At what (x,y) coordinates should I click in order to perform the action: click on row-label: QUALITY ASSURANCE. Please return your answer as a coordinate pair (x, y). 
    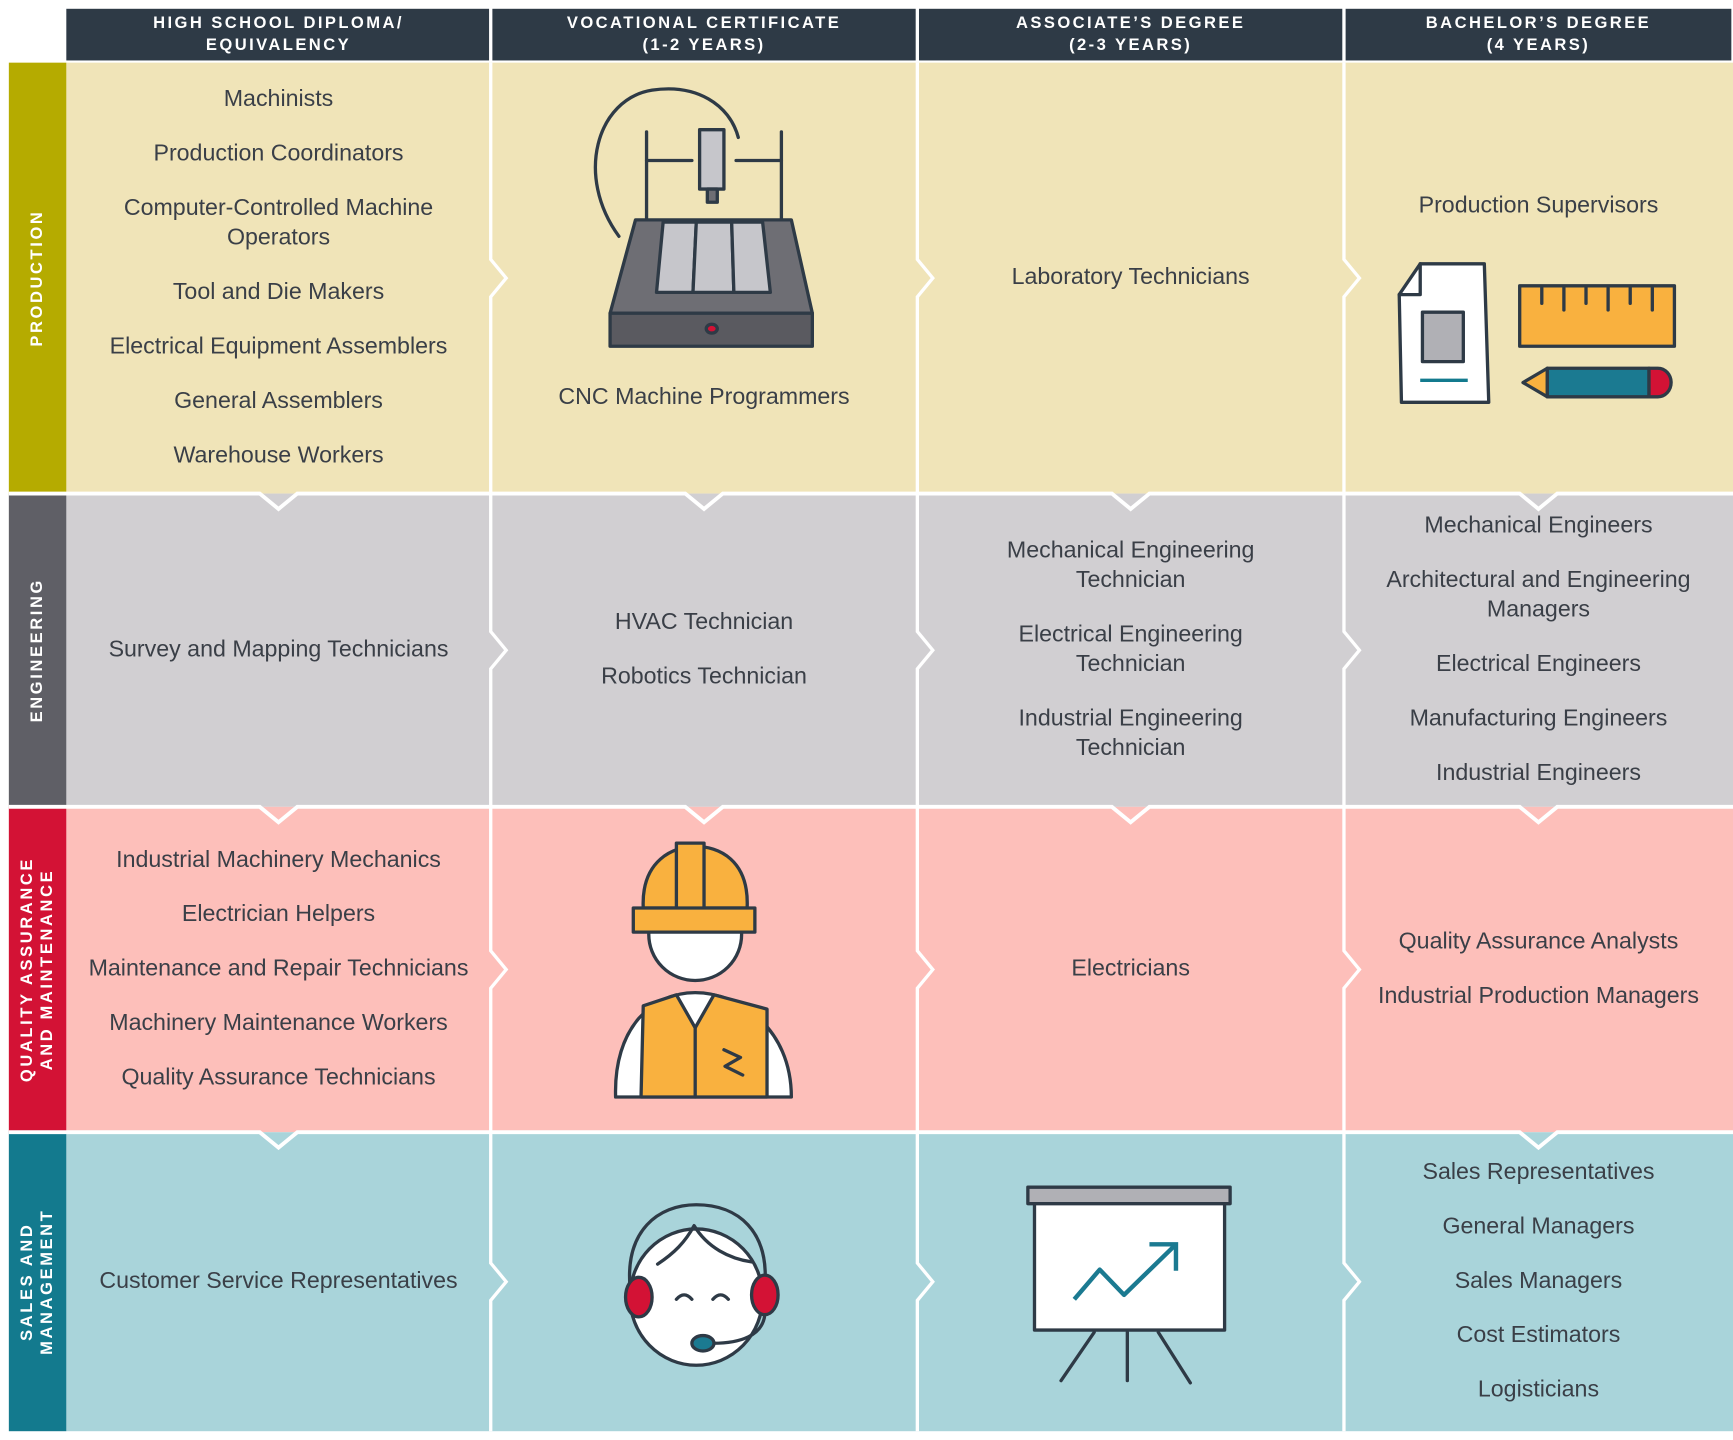
    Looking at the image, I should click on (26, 969).